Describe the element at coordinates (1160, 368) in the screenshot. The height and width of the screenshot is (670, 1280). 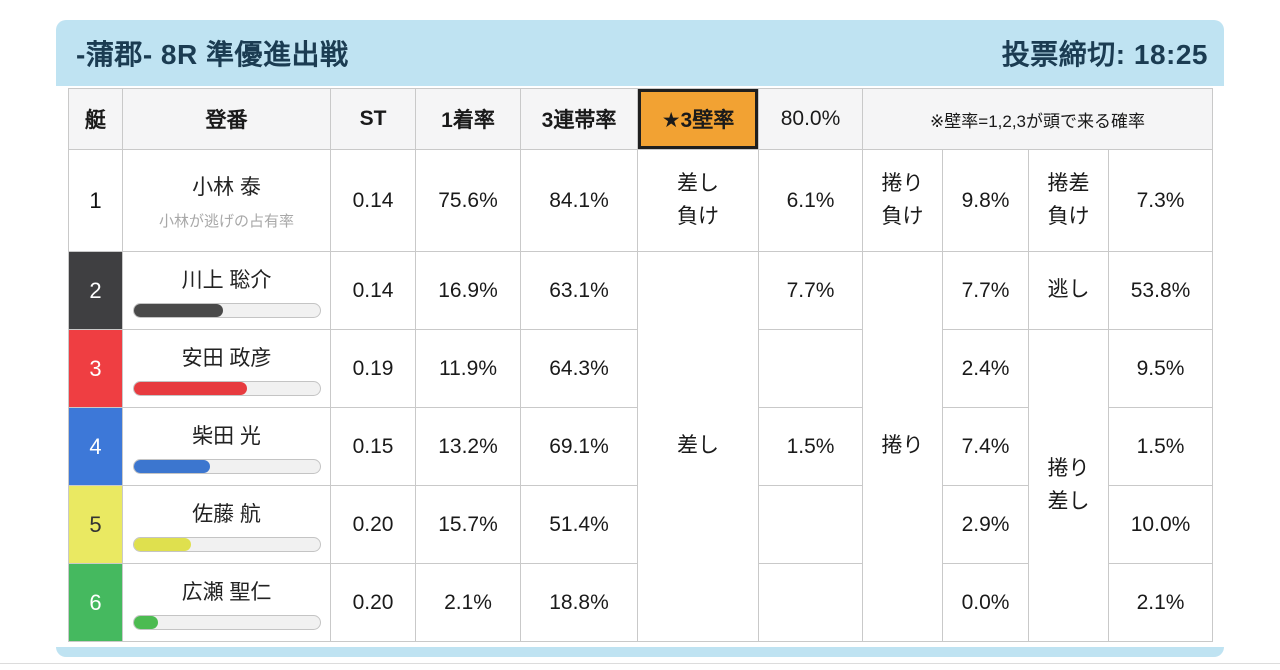
I see `makurisashi-value: 9.5%` at that location.